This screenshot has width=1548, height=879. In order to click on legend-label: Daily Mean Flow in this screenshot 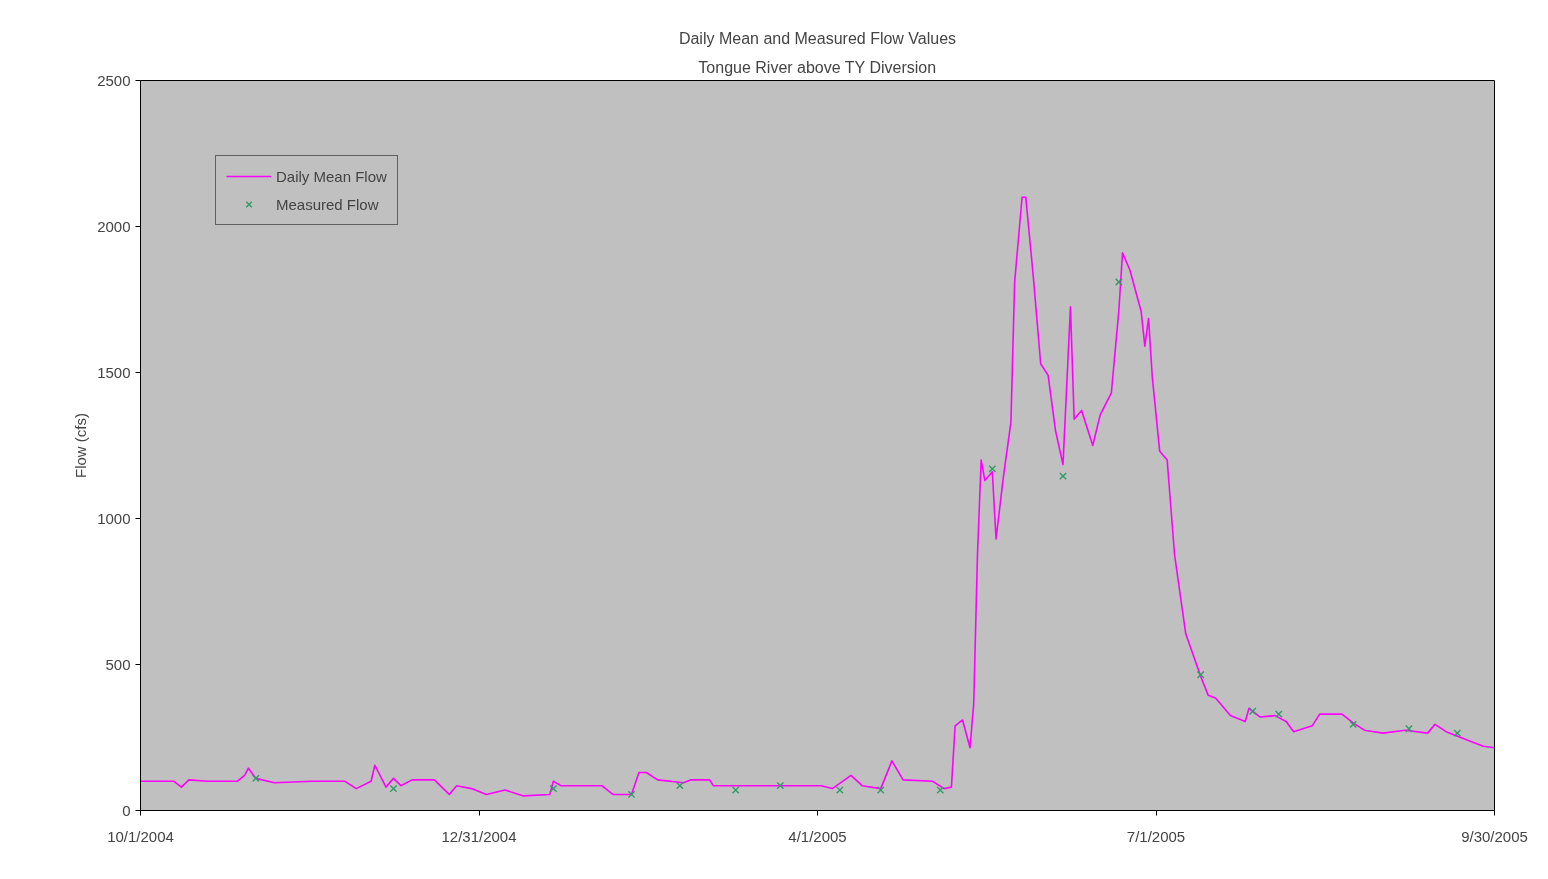, I will do `click(331, 176)`.